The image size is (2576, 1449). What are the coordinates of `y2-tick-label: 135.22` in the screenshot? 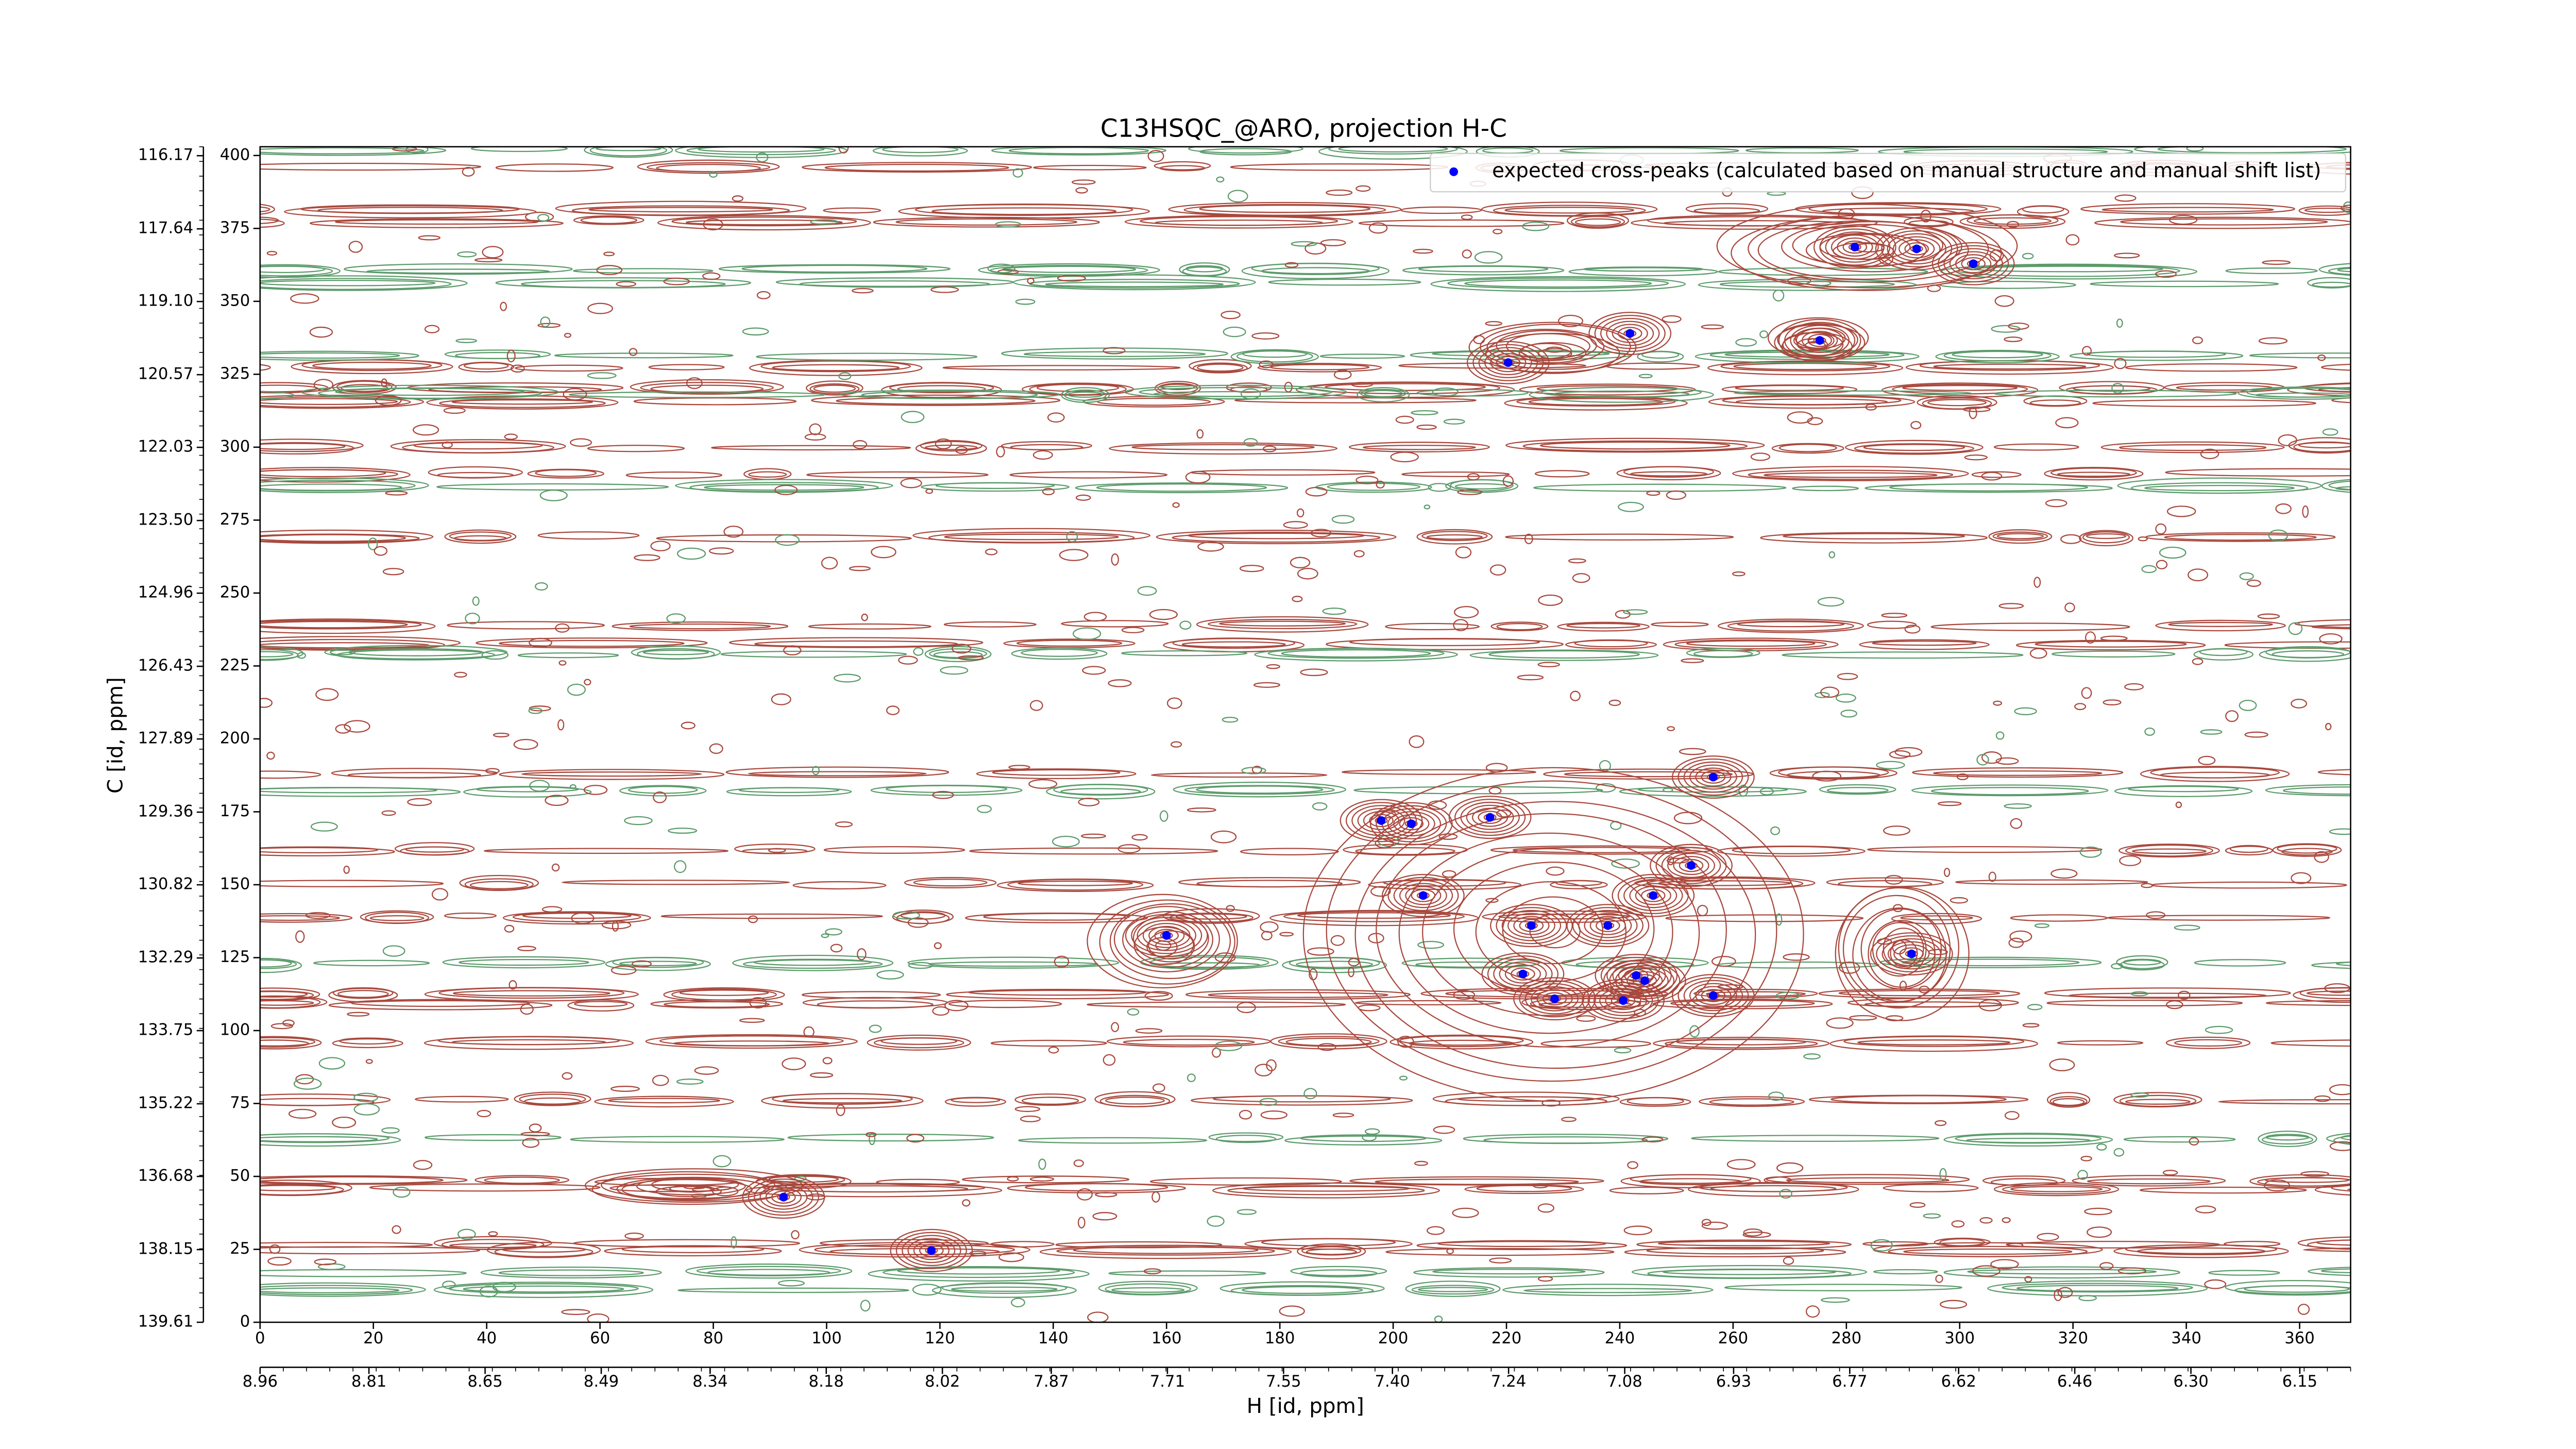 It's located at (166, 1103).